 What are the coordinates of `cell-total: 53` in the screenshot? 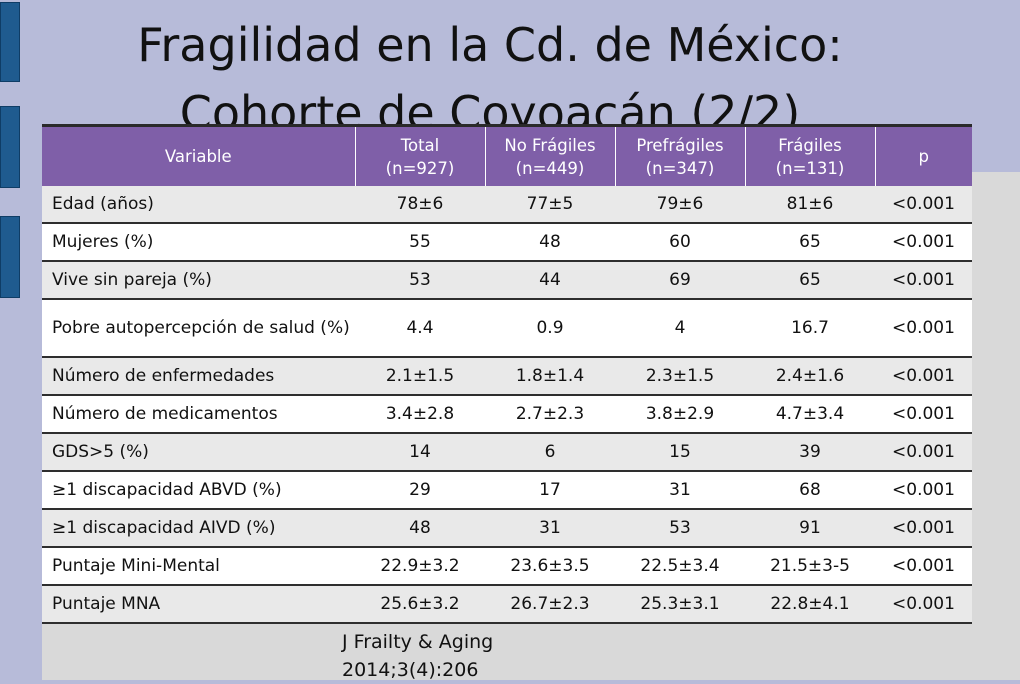 It's located at (420, 280).